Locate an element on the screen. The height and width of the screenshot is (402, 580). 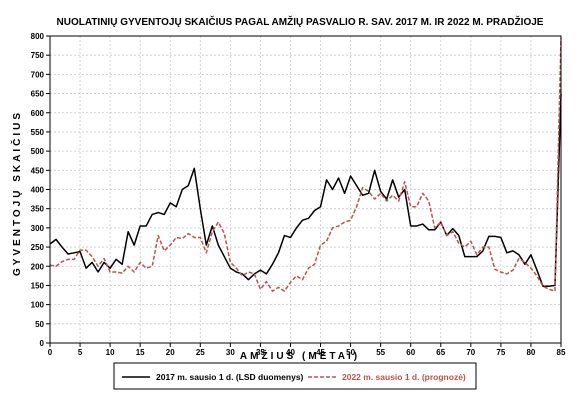
y-tick-label: 400 is located at coordinates (38, 190).